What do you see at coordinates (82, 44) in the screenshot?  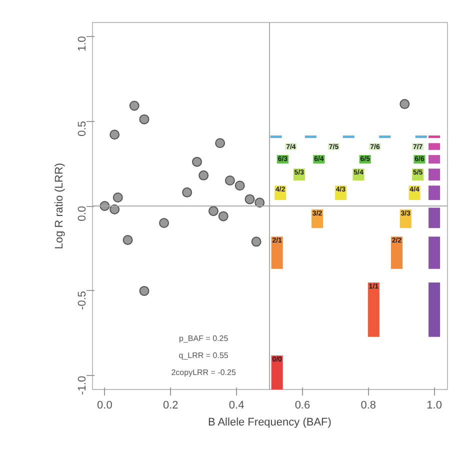 I see `y-tick-label: 1.0` at bounding box center [82, 44].